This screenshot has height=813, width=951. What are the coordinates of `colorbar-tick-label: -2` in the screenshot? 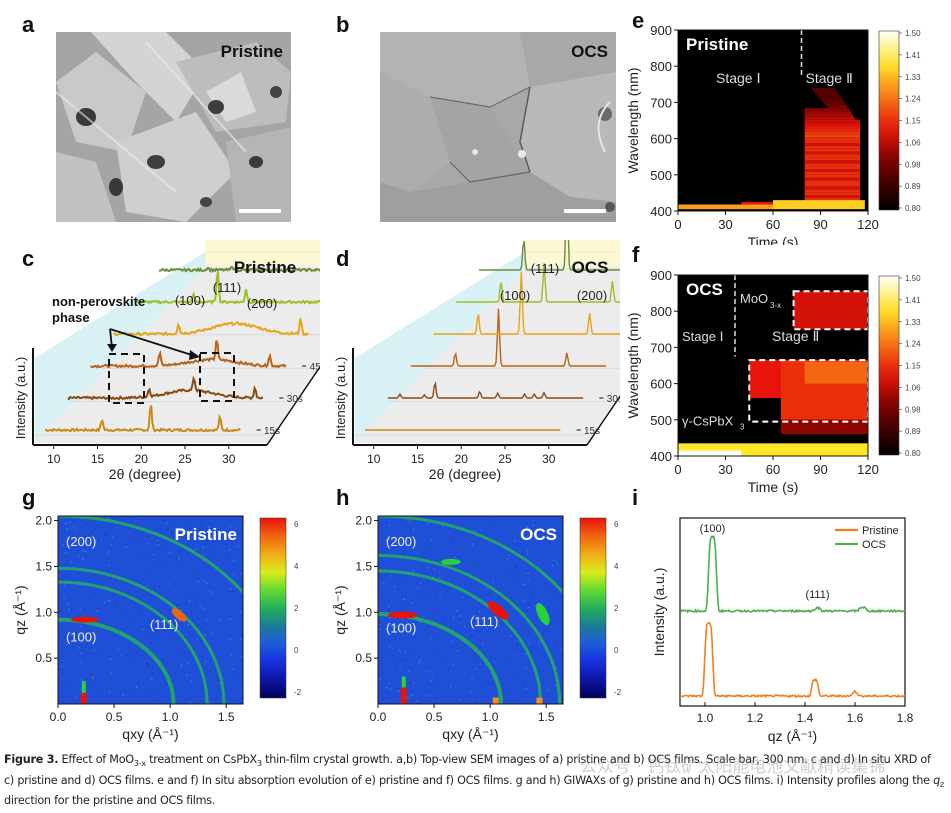 It's located at (298, 692).